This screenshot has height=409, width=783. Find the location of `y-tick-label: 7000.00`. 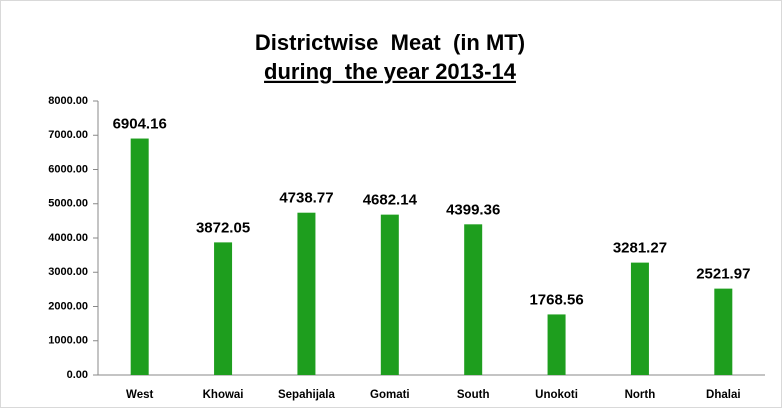

y-tick-label: 7000.00 is located at coordinates (68, 135).